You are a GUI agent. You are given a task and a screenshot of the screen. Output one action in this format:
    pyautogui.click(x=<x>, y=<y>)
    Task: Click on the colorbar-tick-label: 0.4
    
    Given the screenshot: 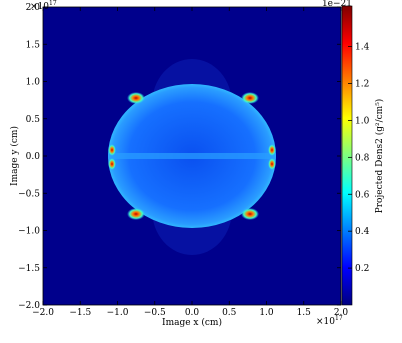 What is the action you would take?
    pyautogui.click(x=362, y=232)
    